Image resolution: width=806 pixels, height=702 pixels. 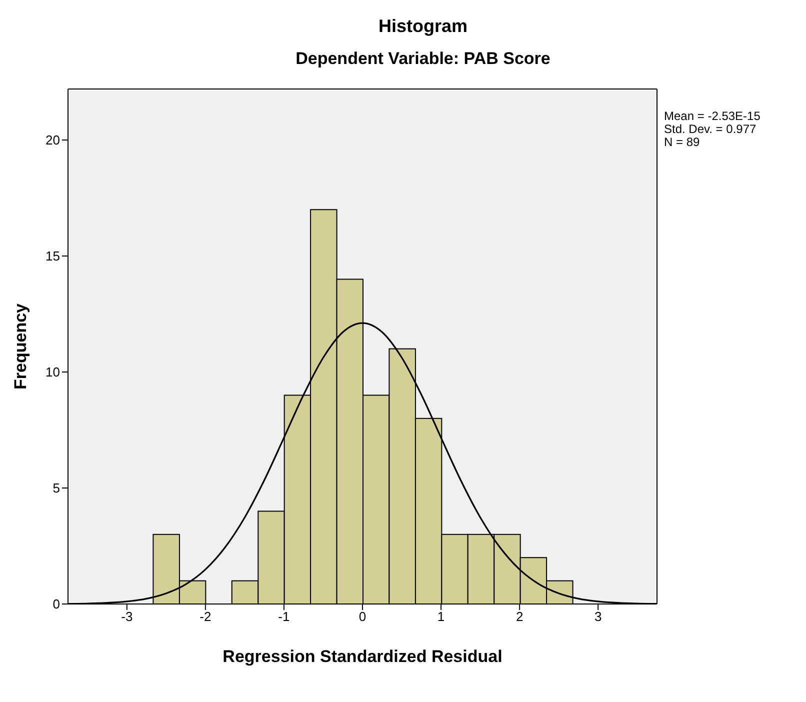 What do you see at coordinates (520, 616) in the screenshot?
I see `x-tick-label: 2` at bounding box center [520, 616].